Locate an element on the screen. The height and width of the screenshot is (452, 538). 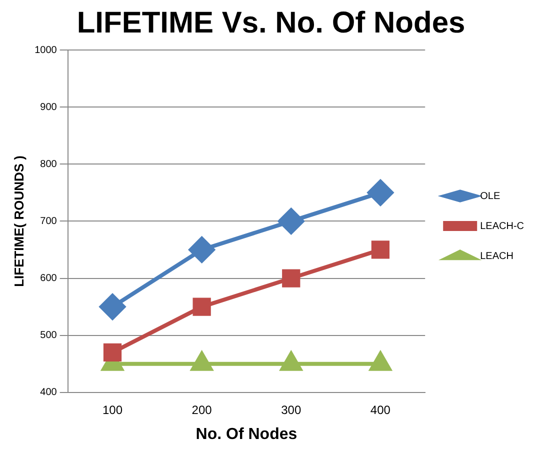
x-tick-label: 300 is located at coordinates (291, 409).